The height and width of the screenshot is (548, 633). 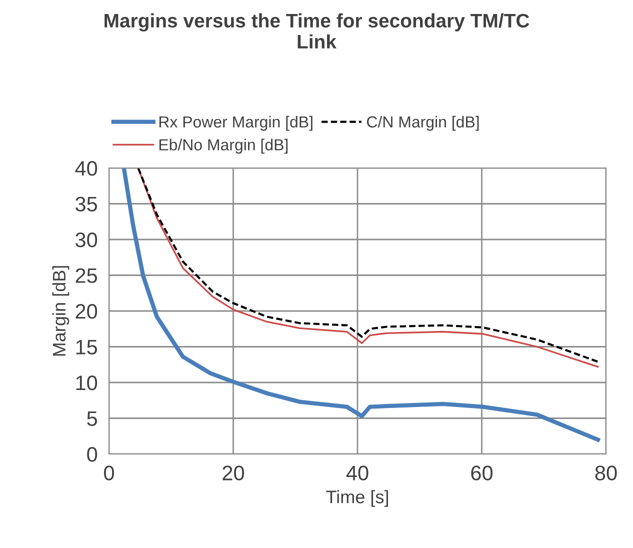 What do you see at coordinates (61, 311) in the screenshot?
I see `y-axis-title: Margin [dB]` at bounding box center [61, 311].